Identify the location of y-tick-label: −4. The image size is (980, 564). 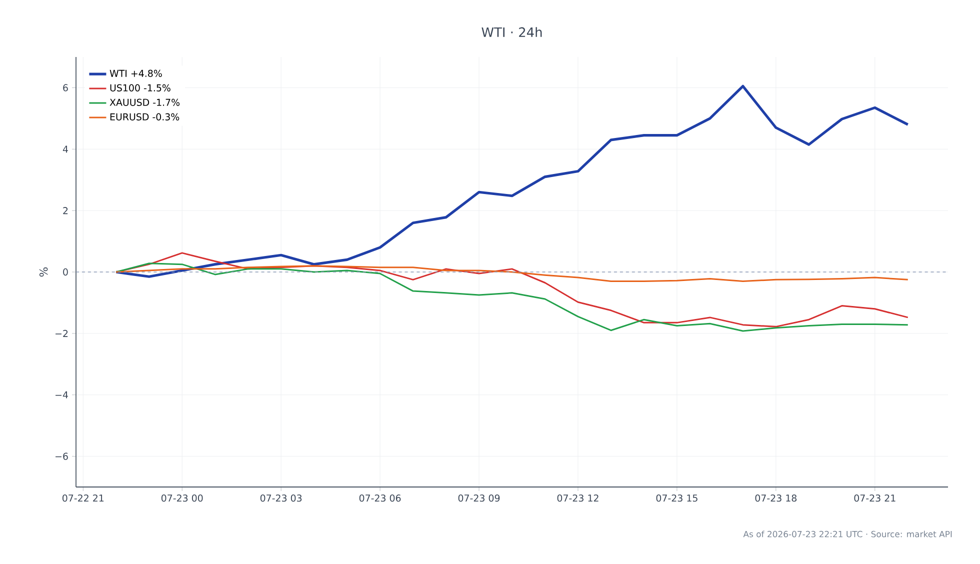
(62, 394).